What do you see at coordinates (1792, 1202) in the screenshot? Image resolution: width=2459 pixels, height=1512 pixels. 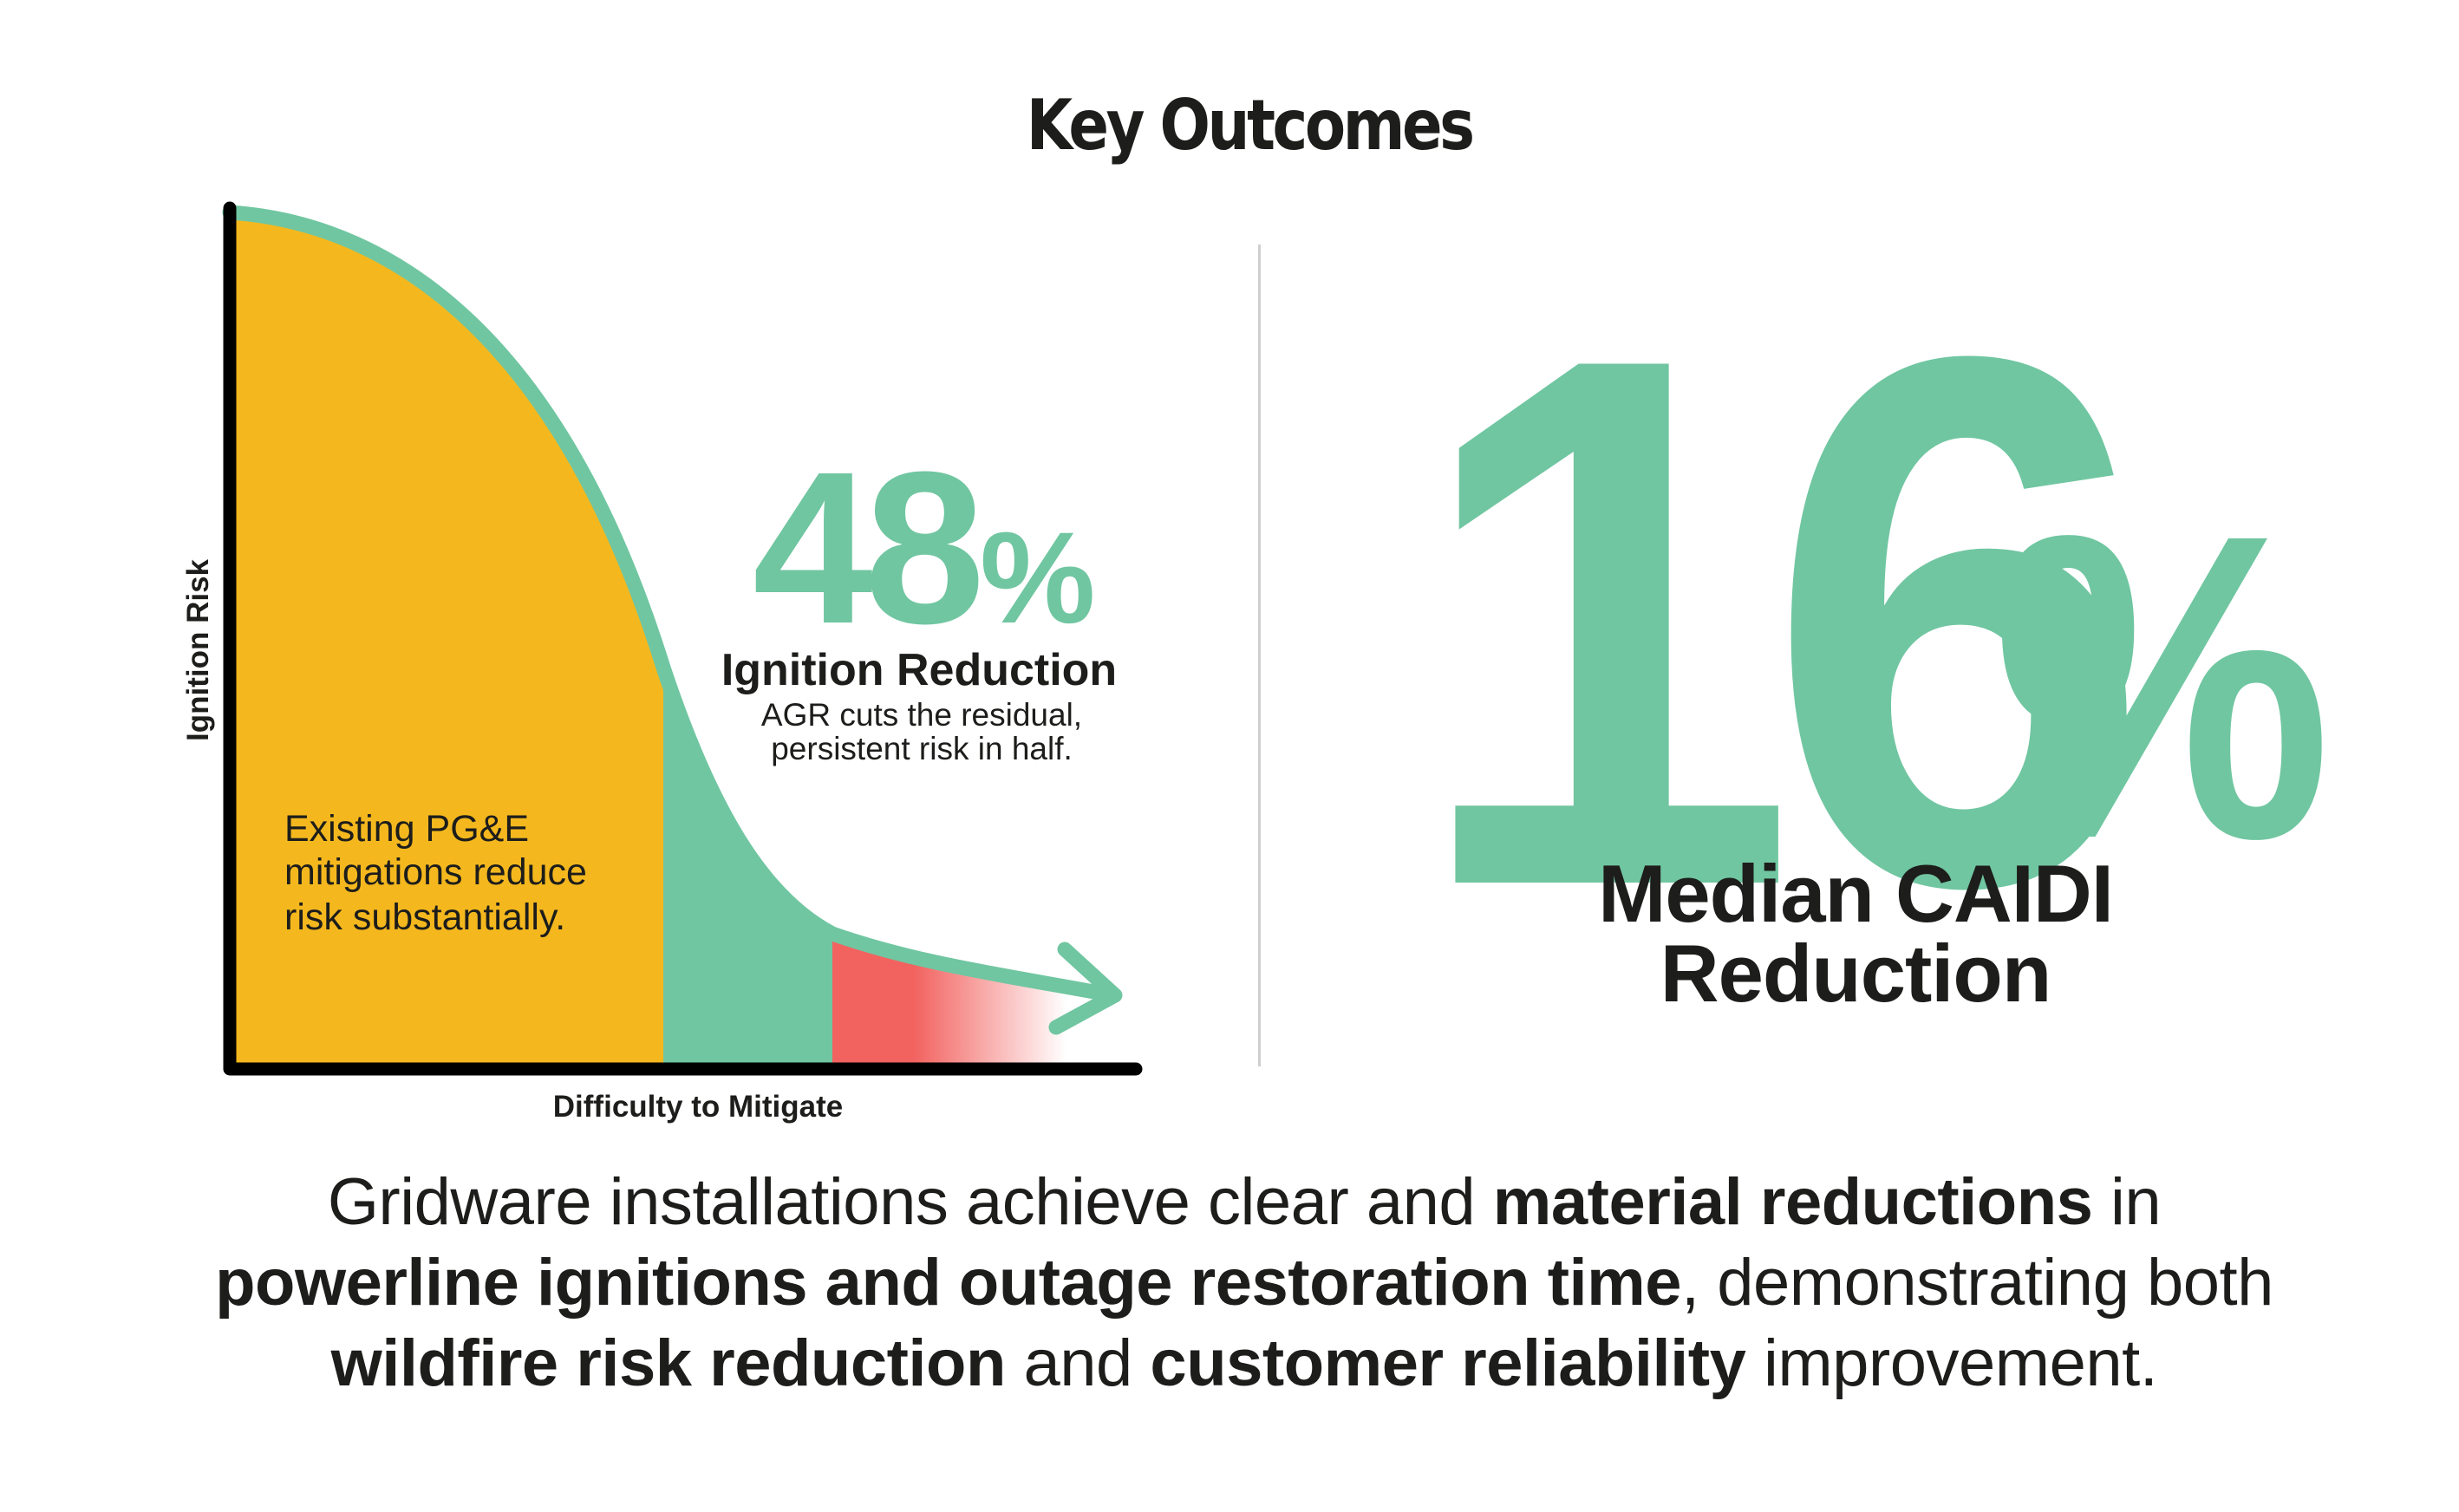 I see `summary-bold-part: material reductions` at bounding box center [1792, 1202].